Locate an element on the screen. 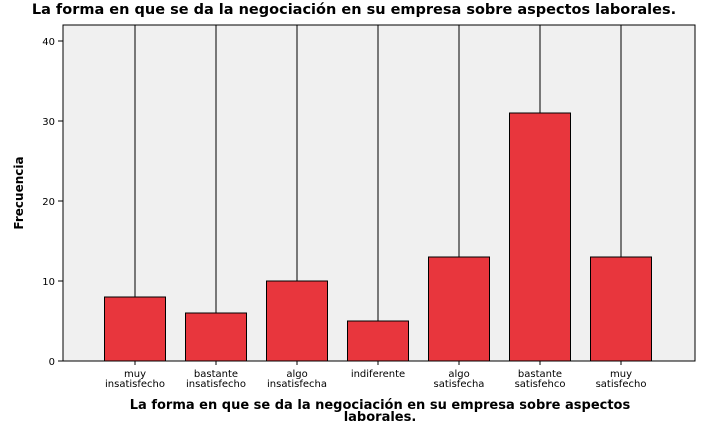  x-tick-label: satisfecha is located at coordinates (459, 384).